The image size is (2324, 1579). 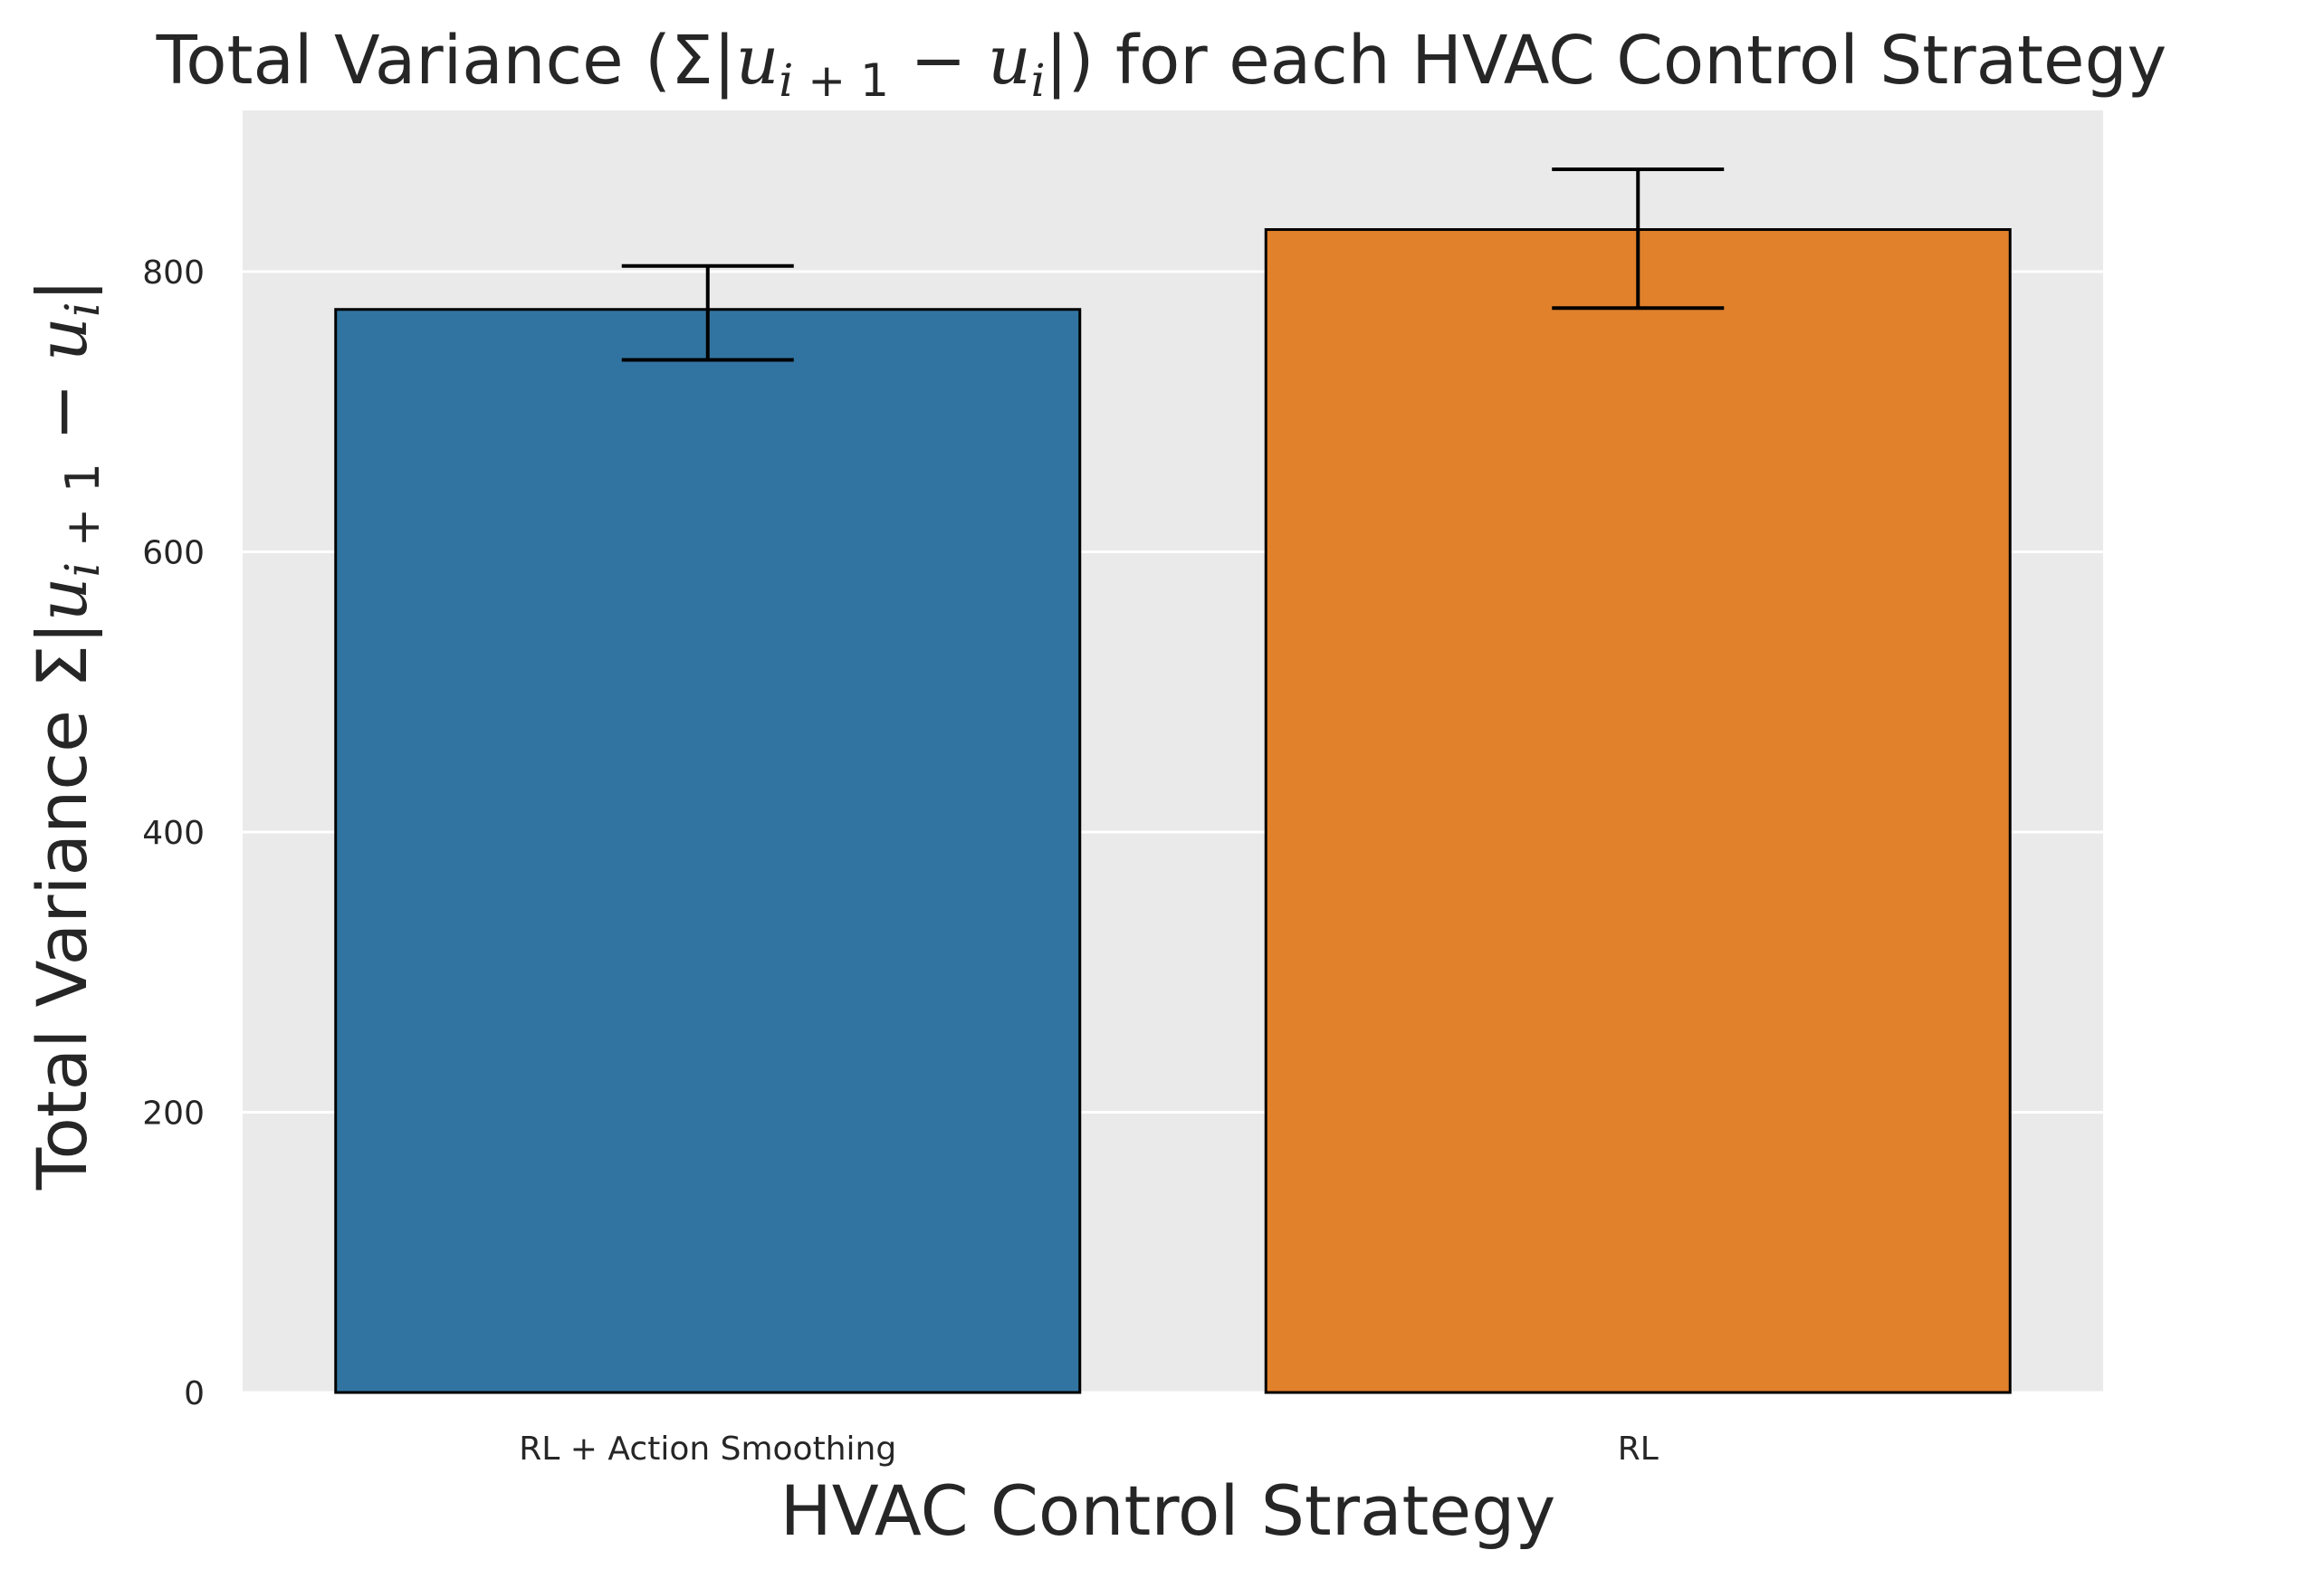 I want to click on y-tick-labels: 0 200 400 600 800, so click(x=173, y=833).